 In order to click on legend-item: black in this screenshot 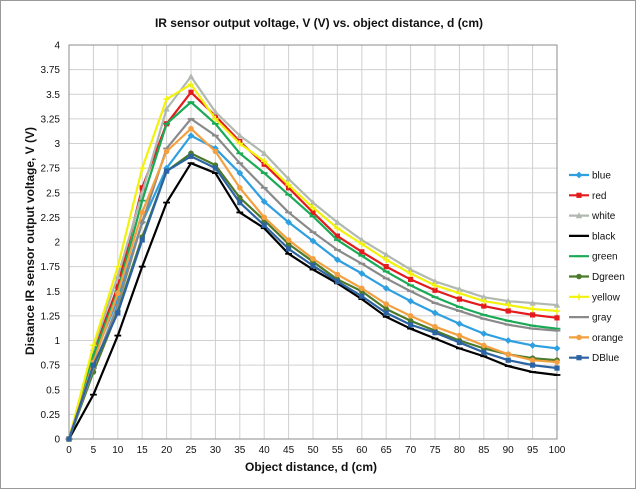, I will do `click(592, 236)`.